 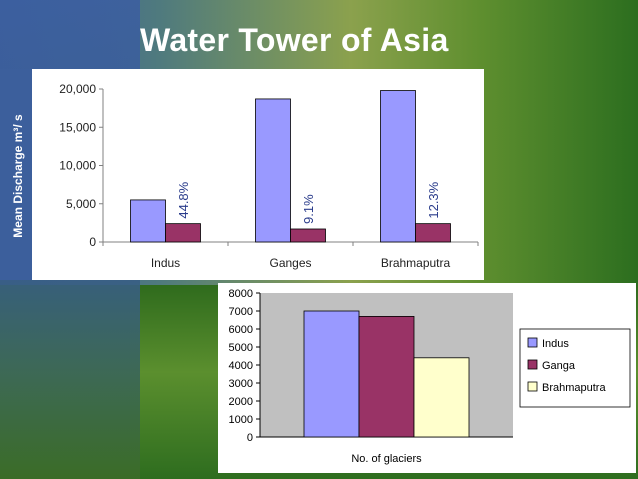 What do you see at coordinates (241, 384) in the screenshot?
I see `glaciers-ytick-label: 3000` at bounding box center [241, 384].